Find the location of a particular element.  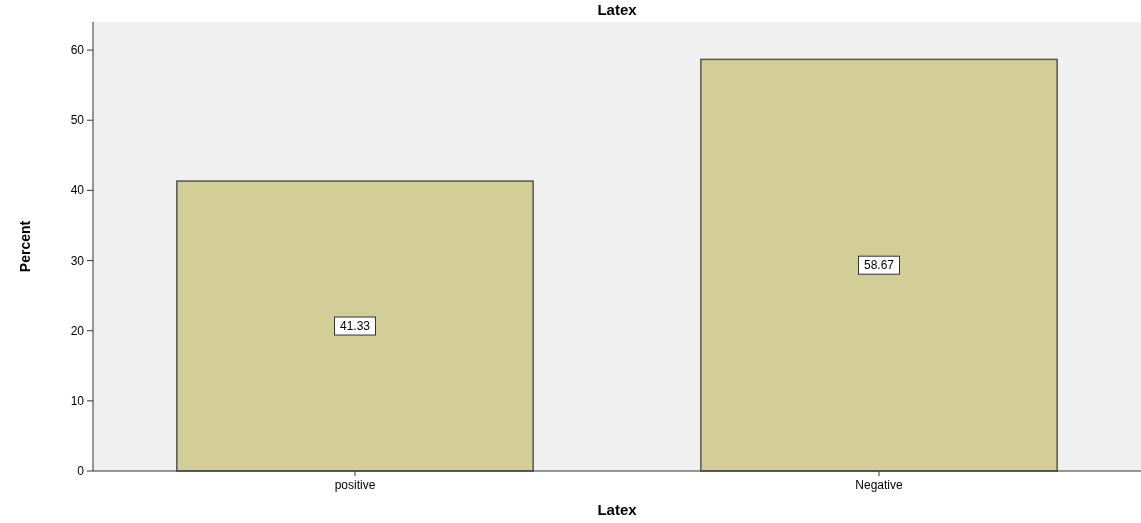

y-tick-label: 0 is located at coordinates (81, 471).